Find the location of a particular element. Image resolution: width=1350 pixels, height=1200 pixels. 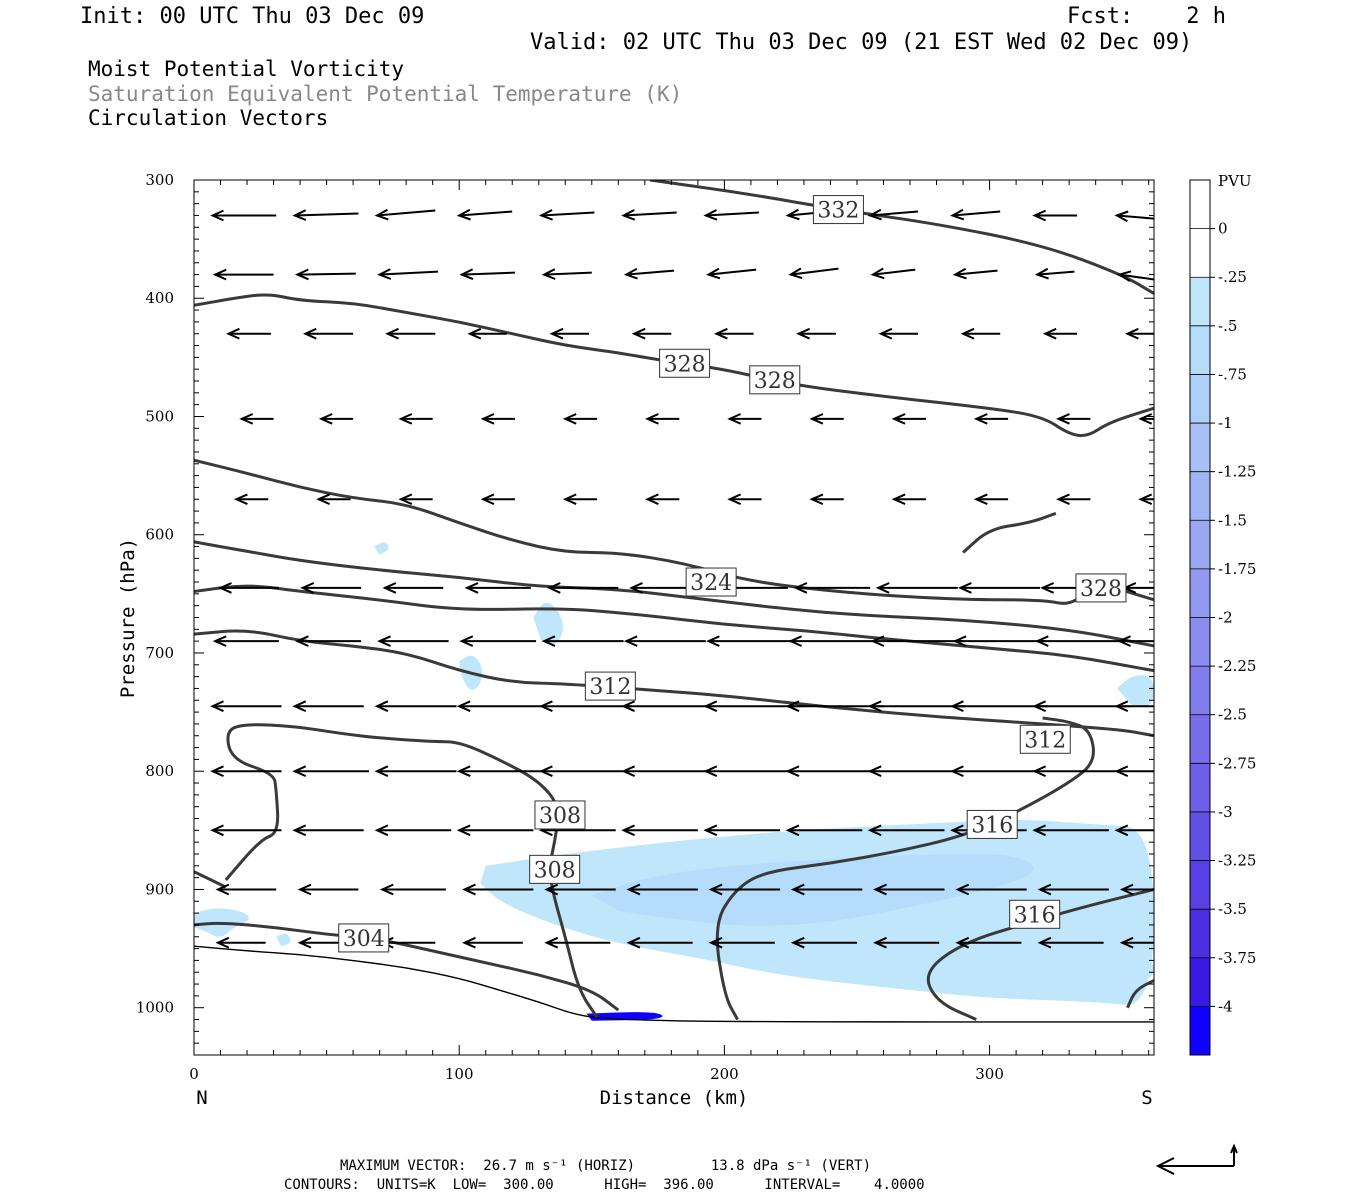

colorbar-label: -.5 is located at coordinates (1227, 326).